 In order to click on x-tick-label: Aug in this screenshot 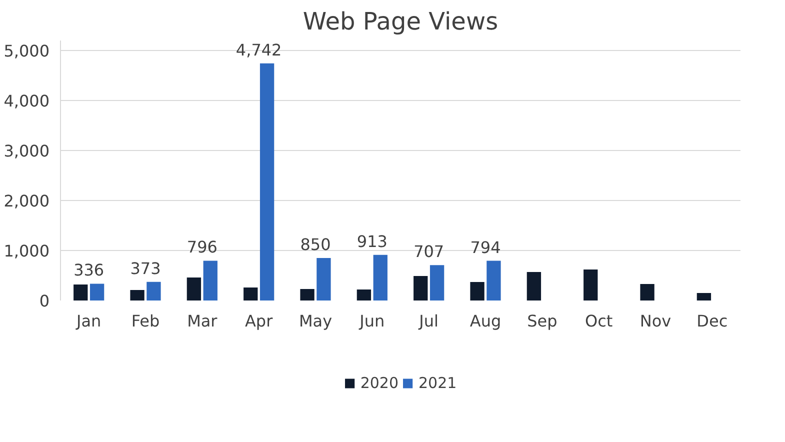, I will do `click(486, 321)`.